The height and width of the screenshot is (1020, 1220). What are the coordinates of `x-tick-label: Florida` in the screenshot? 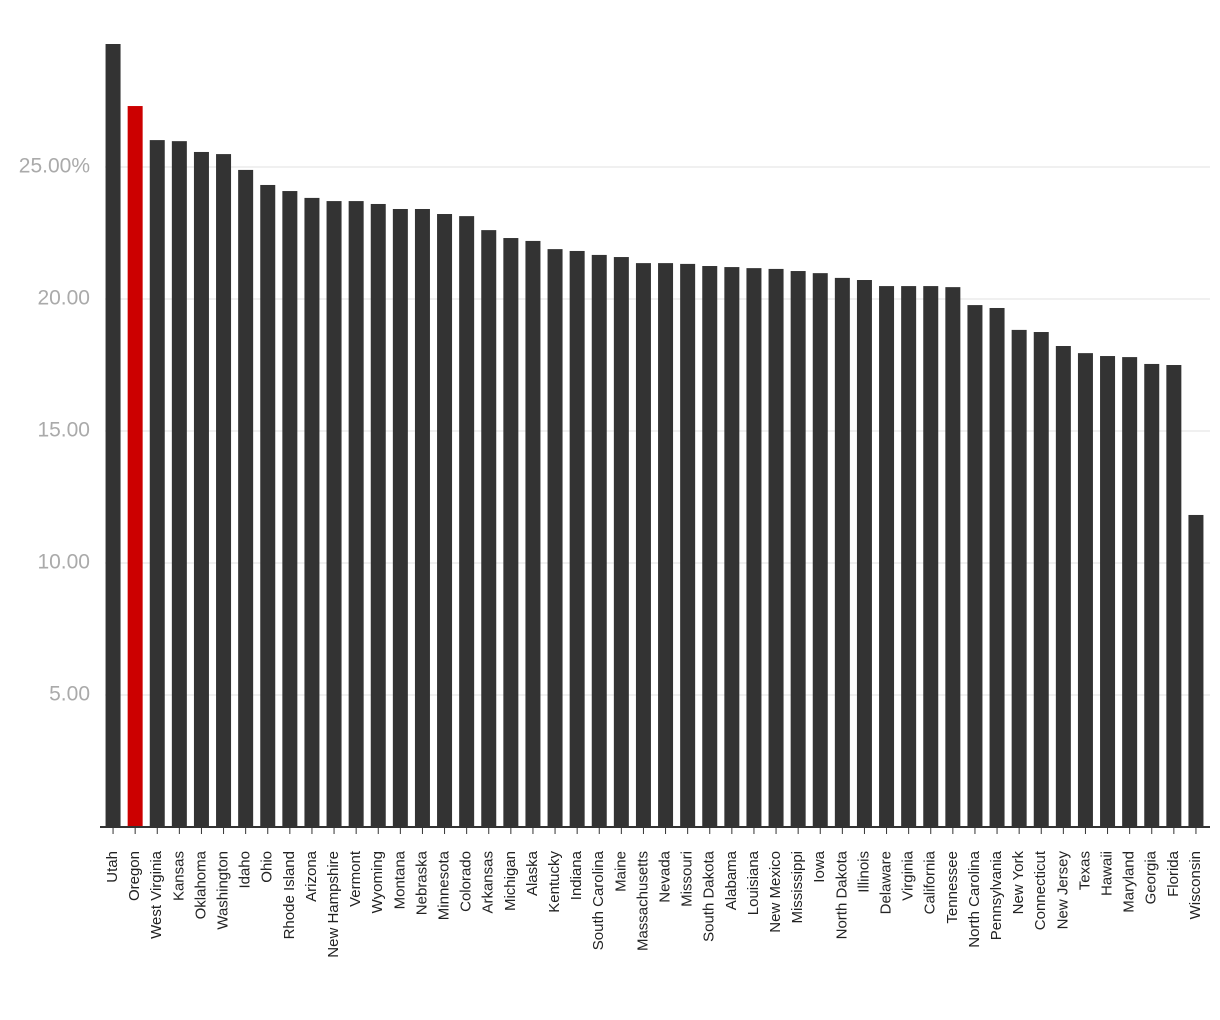 It's located at (1173, 873).